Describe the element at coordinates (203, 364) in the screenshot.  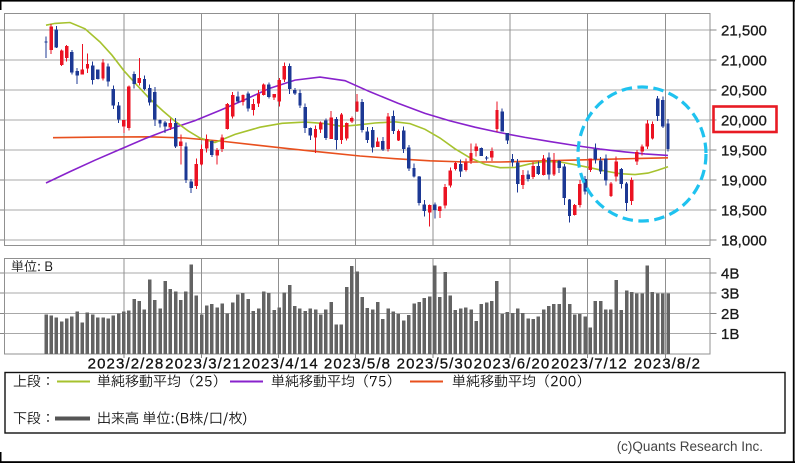
I see `svg-text: 2023/3/21` at that location.